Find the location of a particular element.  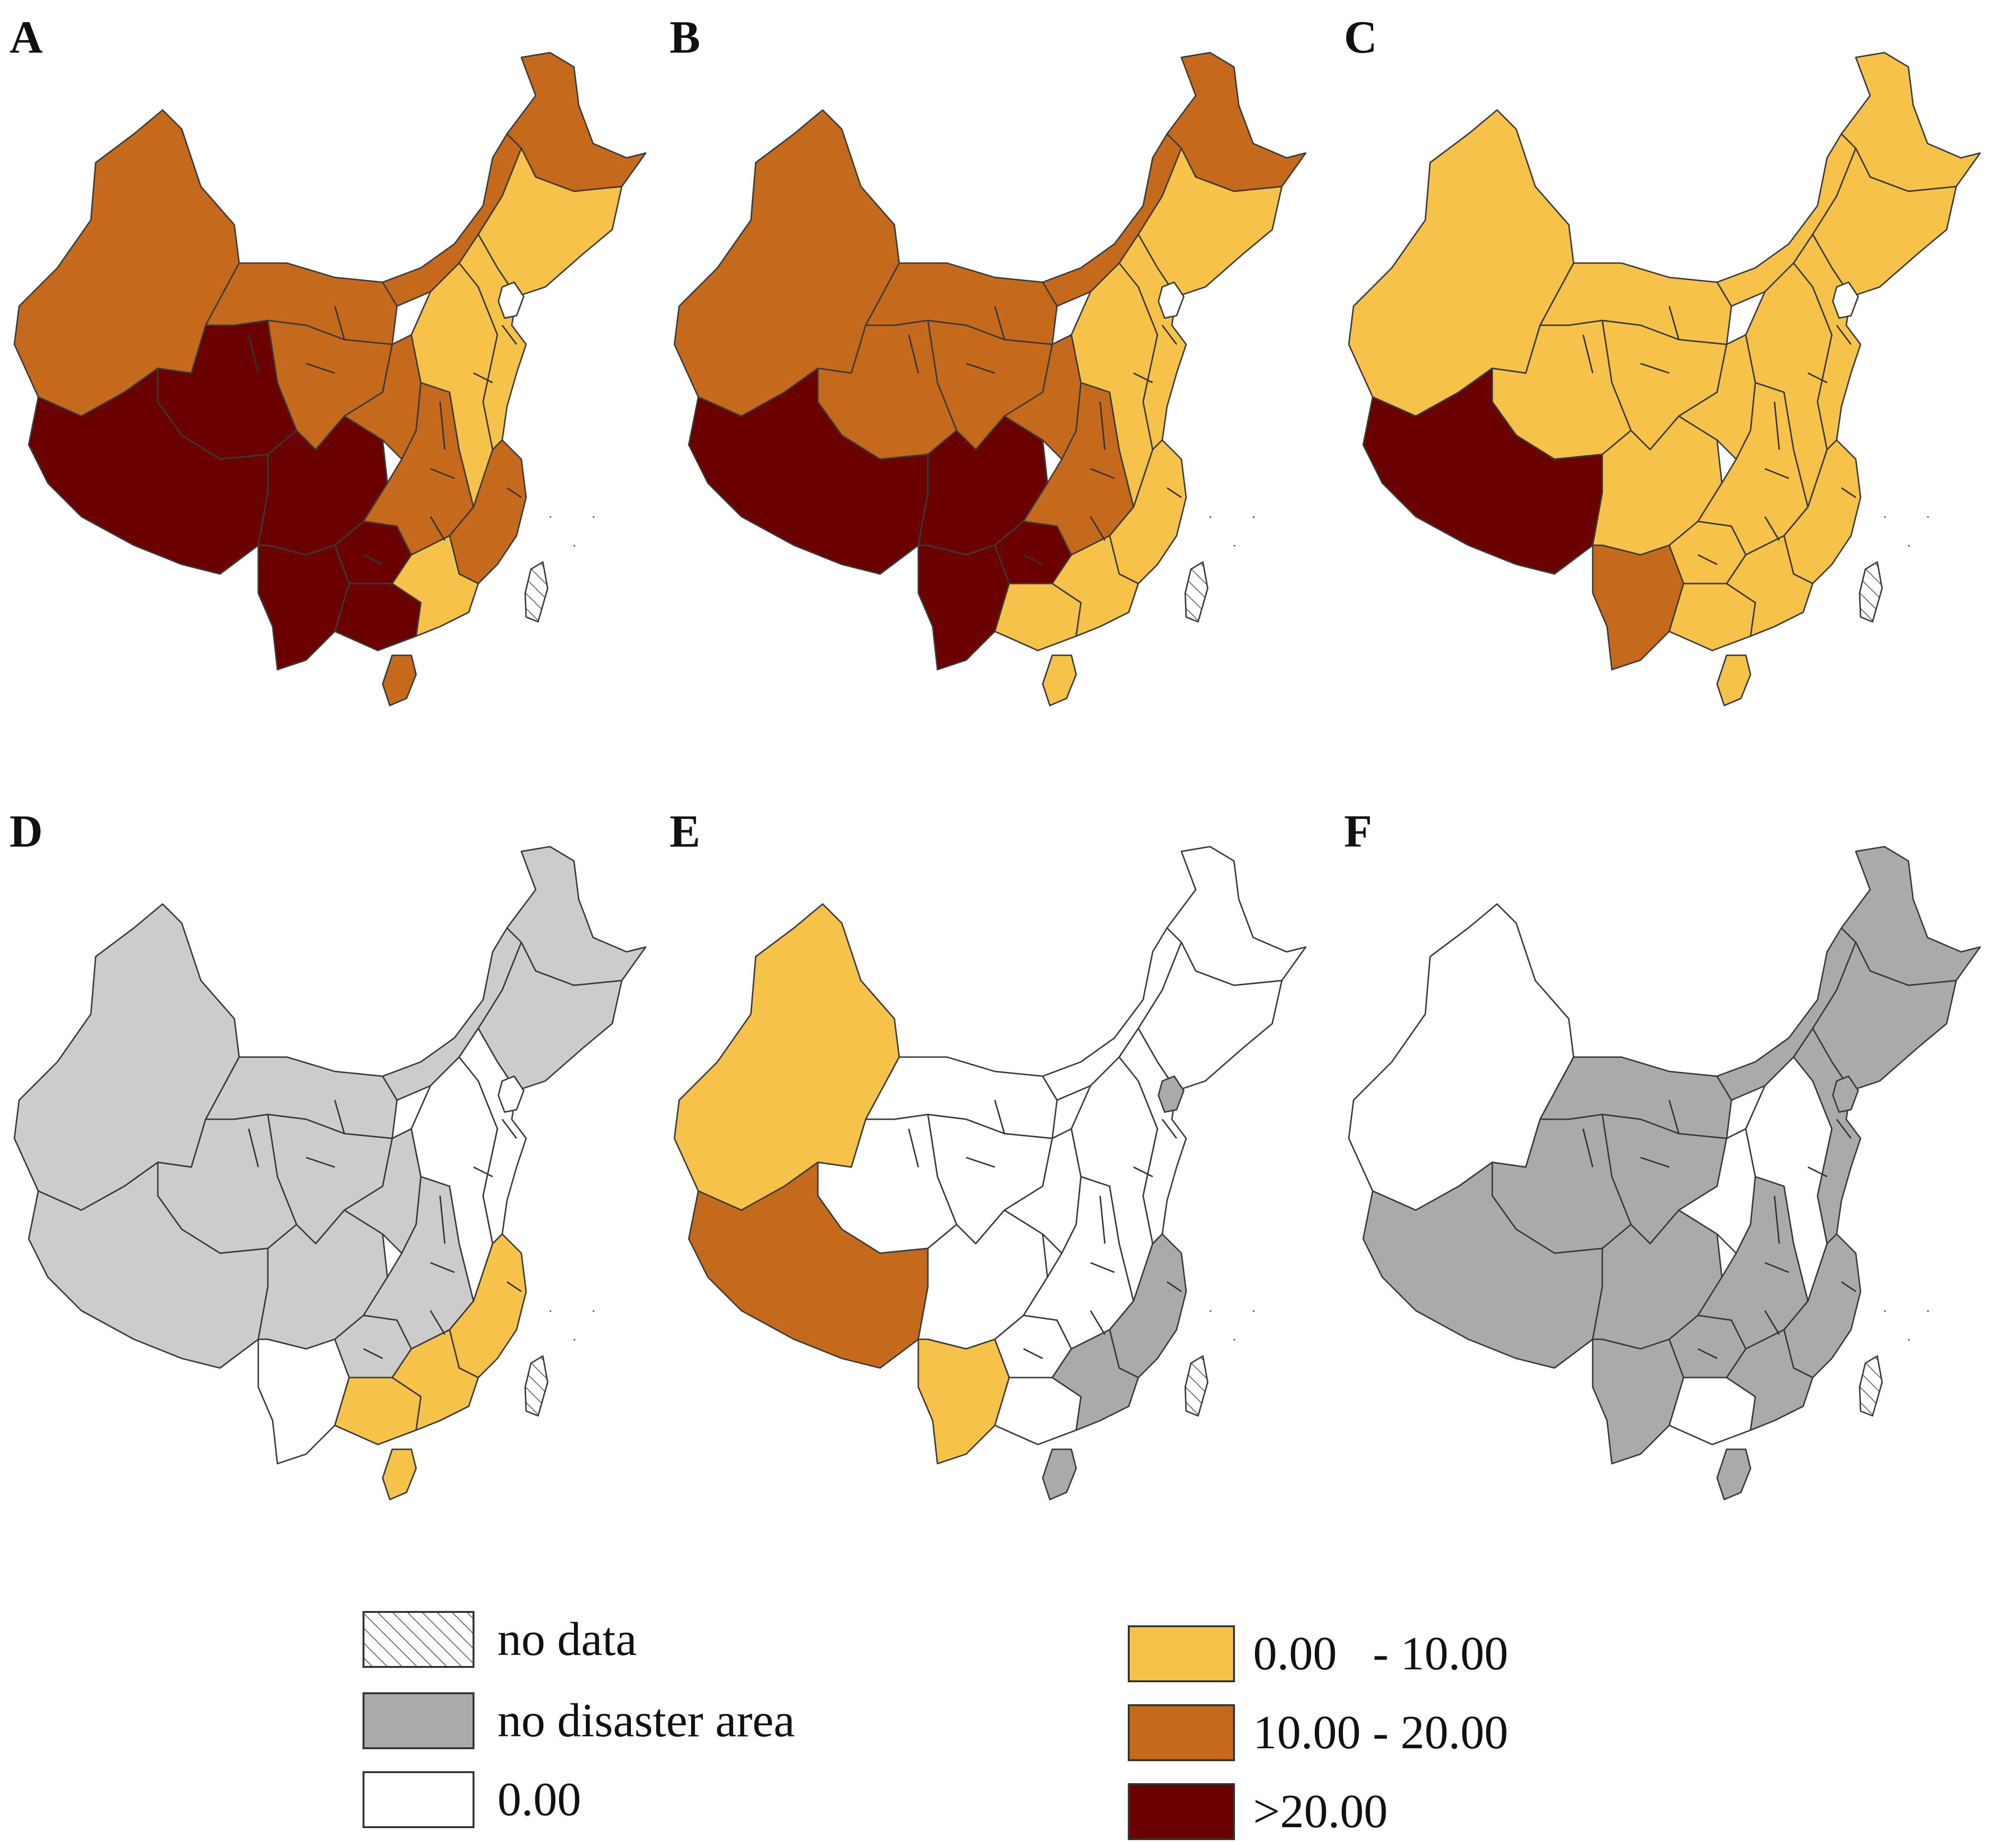

panel-label-c: C is located at coordinates (1360, 37).